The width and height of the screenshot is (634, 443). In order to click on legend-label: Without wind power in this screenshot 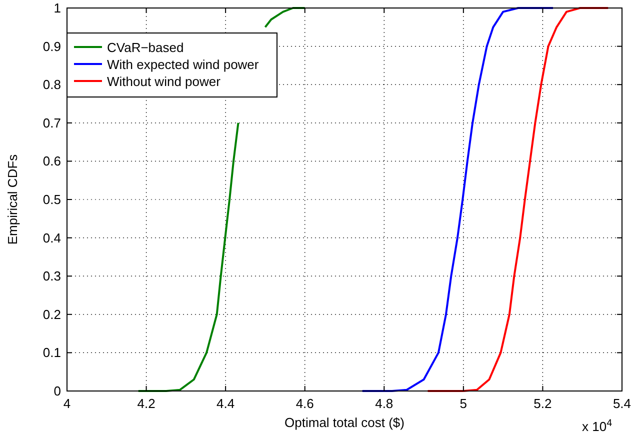, I will do `click(164, 81)`.